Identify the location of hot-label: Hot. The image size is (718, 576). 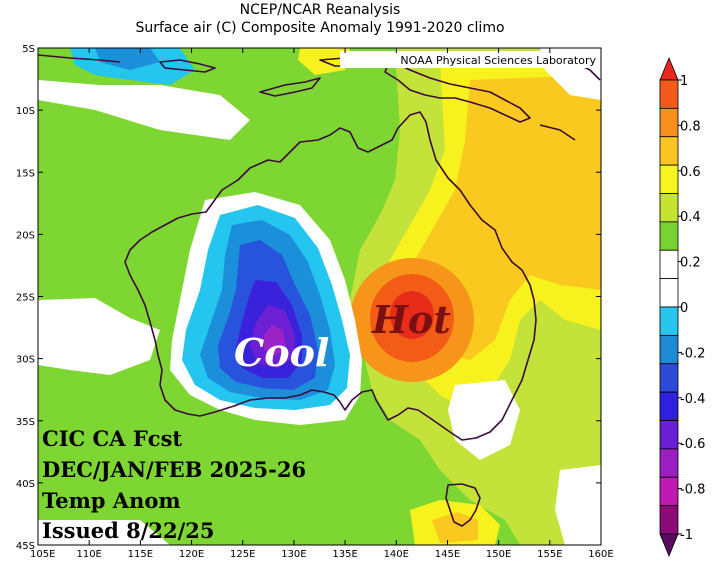
(411, 319).